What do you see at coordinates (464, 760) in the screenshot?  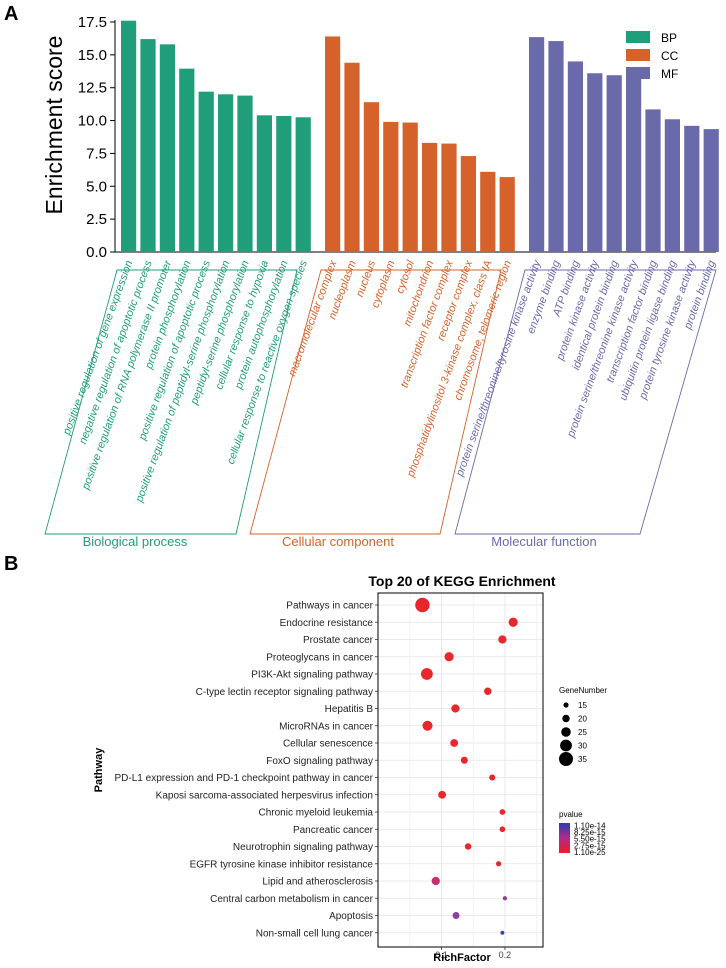 I see `dot-foxo-signaling-pathway` at bounding box center [464, 760].